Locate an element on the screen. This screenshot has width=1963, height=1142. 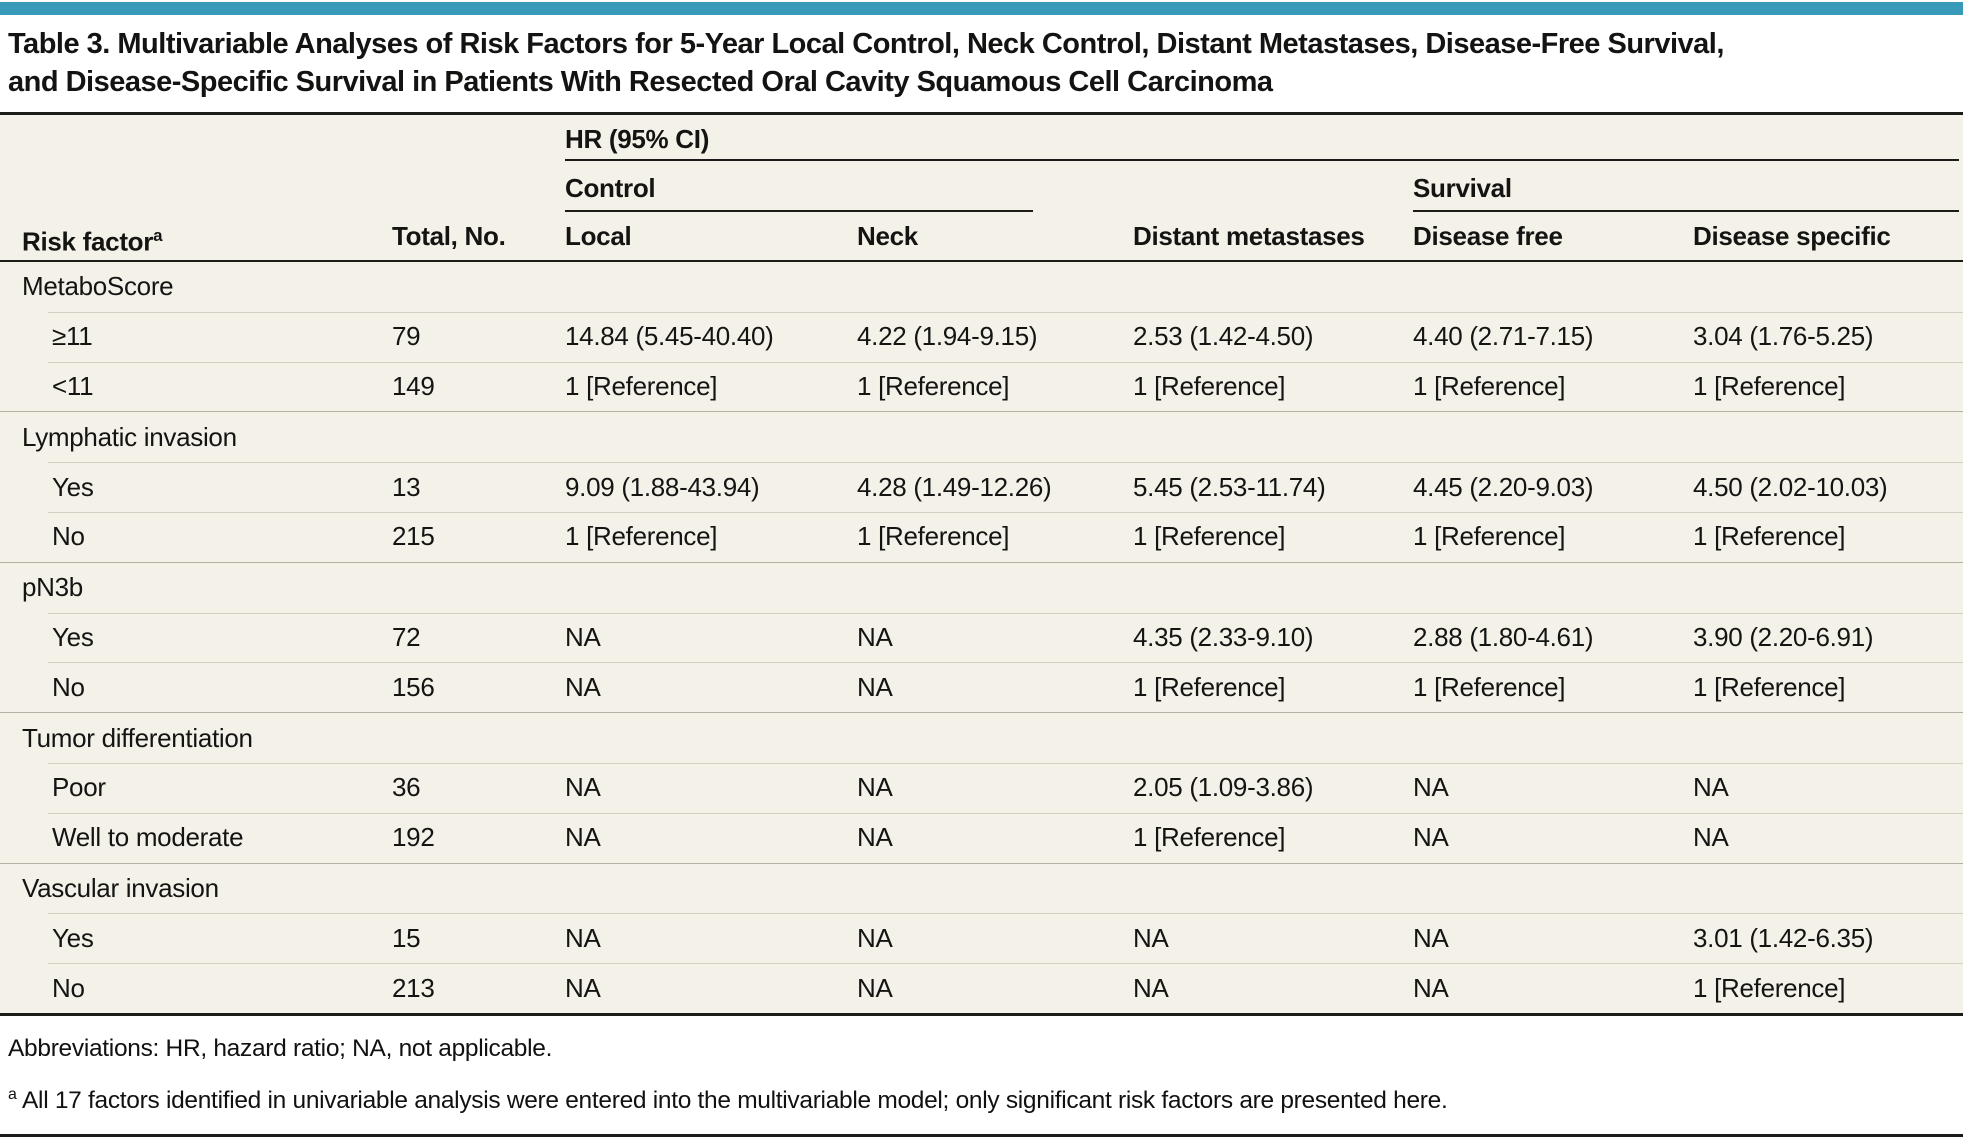
footnote-a-mark: a is located at coordinates (12, 1094).